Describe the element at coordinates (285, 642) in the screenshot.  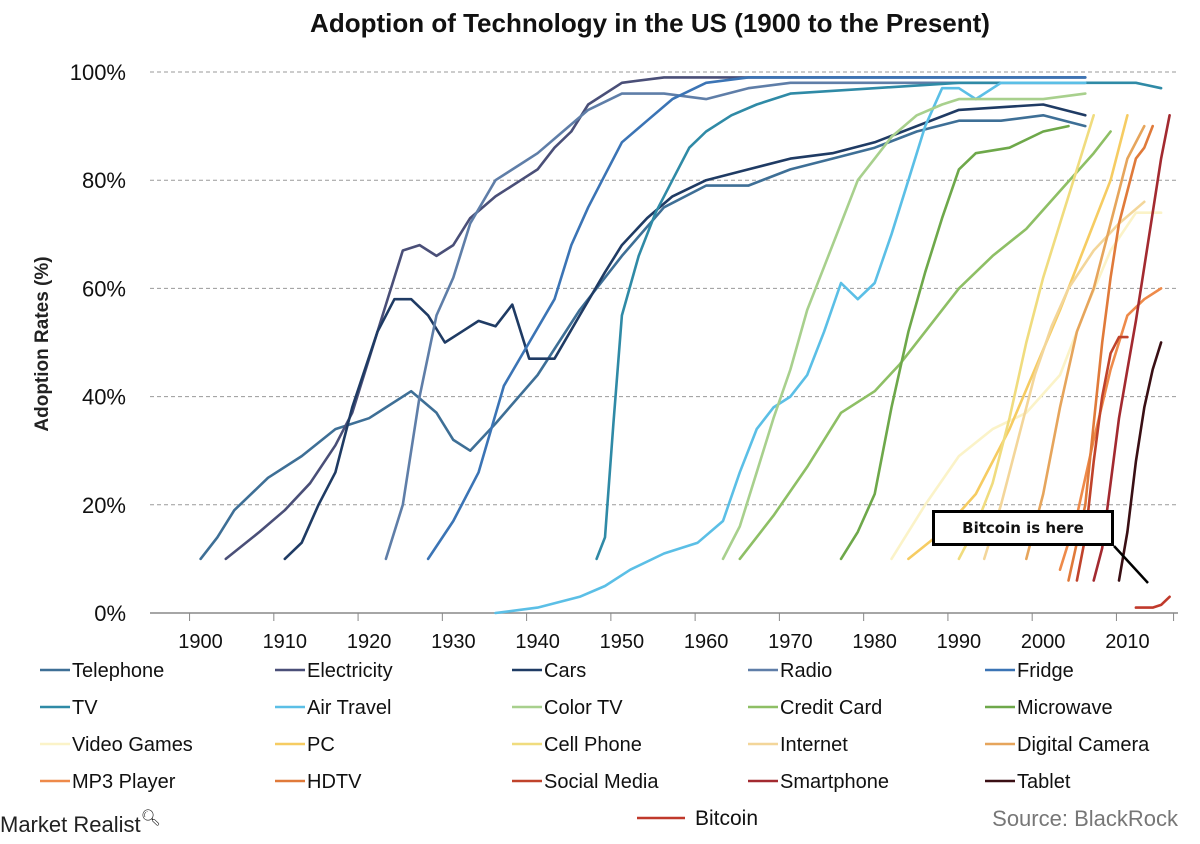
I see `x-tick-label: 1910` at that location.